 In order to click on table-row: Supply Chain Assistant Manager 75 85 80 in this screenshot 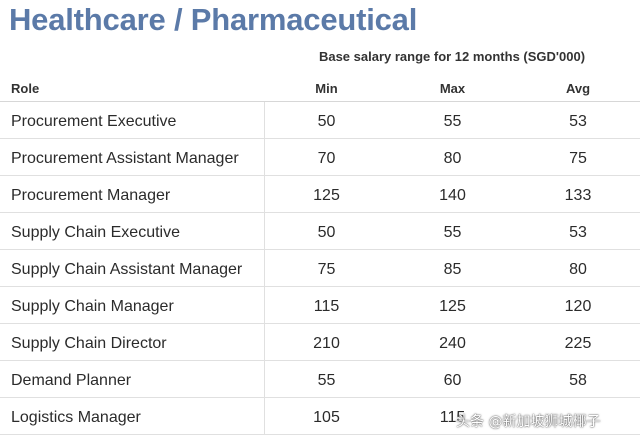, I will do `click(320, 268)`.